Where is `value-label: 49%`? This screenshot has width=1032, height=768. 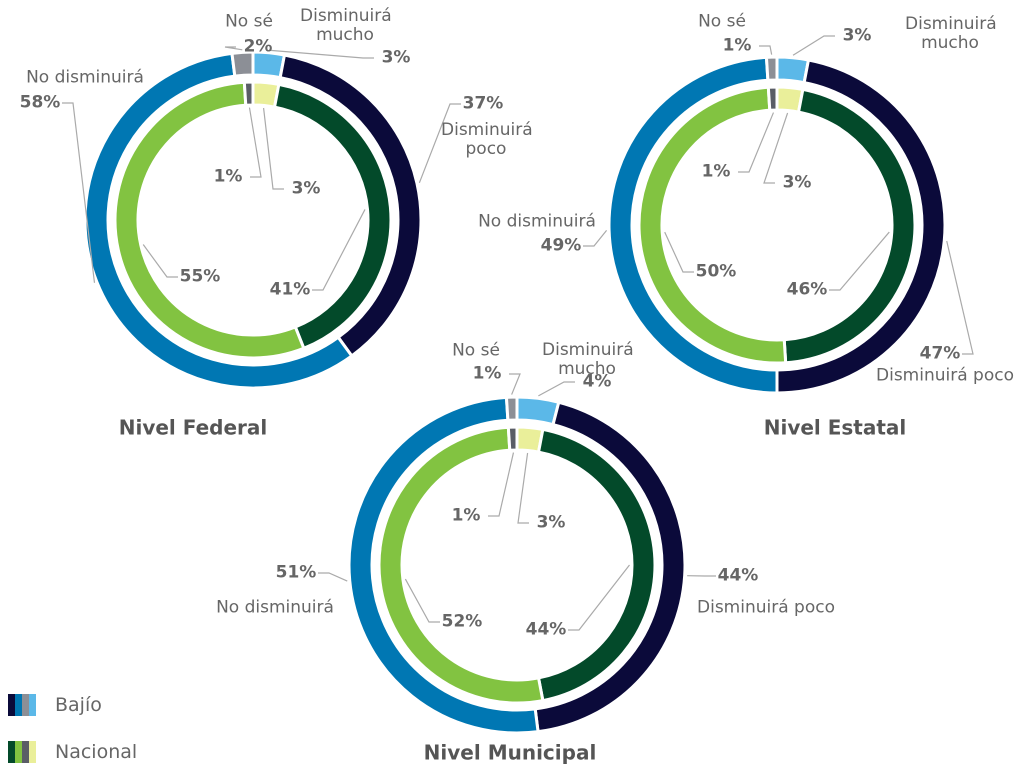 value-label: 49% is located at coordinates (561, 245).